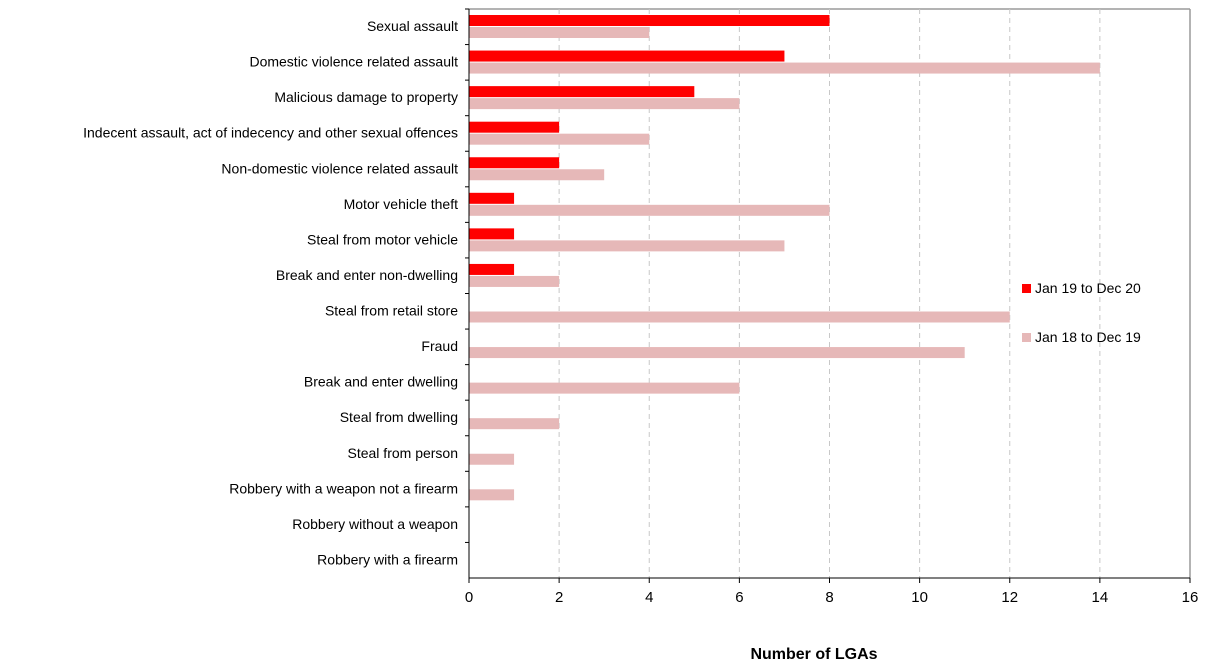  What do you see at coordinates (559, 597) in the screenshot?
I see `x-tick-label: 2` at bounding box center [559, 597].